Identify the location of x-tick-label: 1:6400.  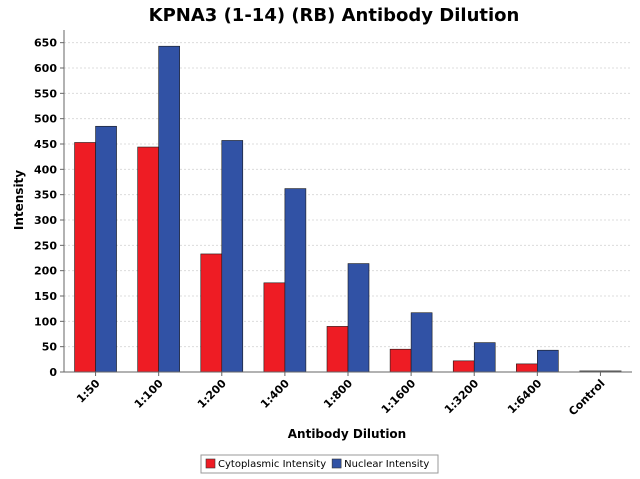
(525, 397).